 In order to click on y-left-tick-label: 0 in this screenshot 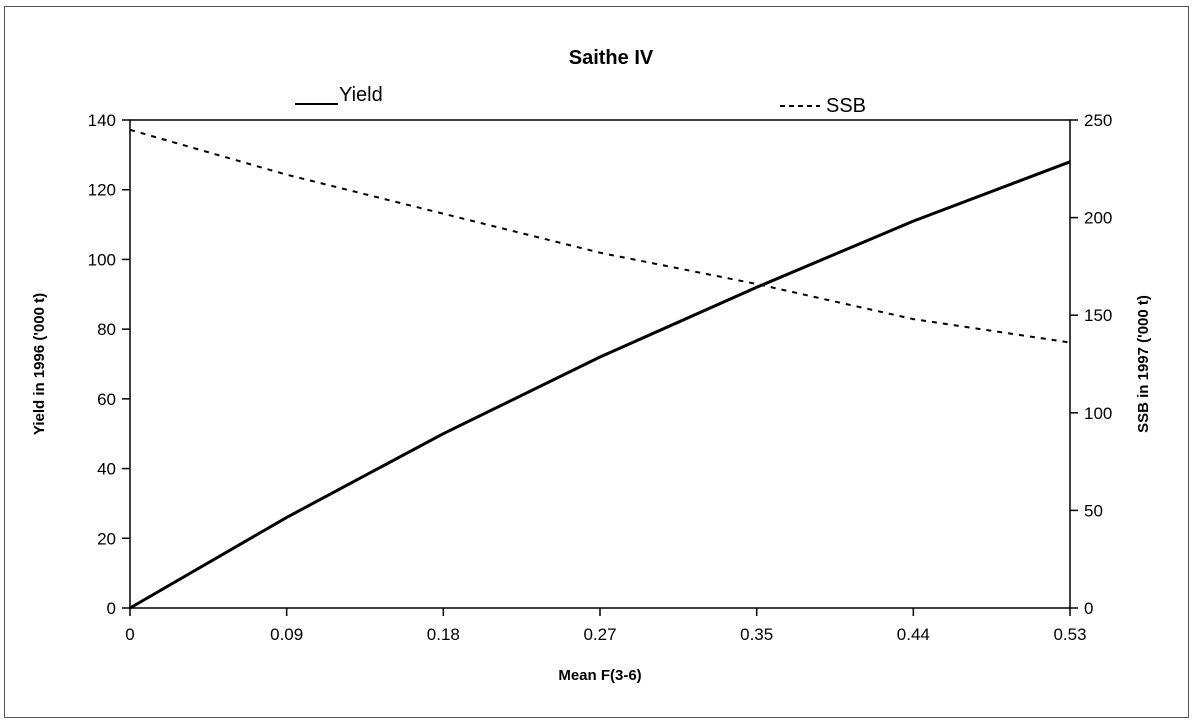, I will do `click(111, 608)`.